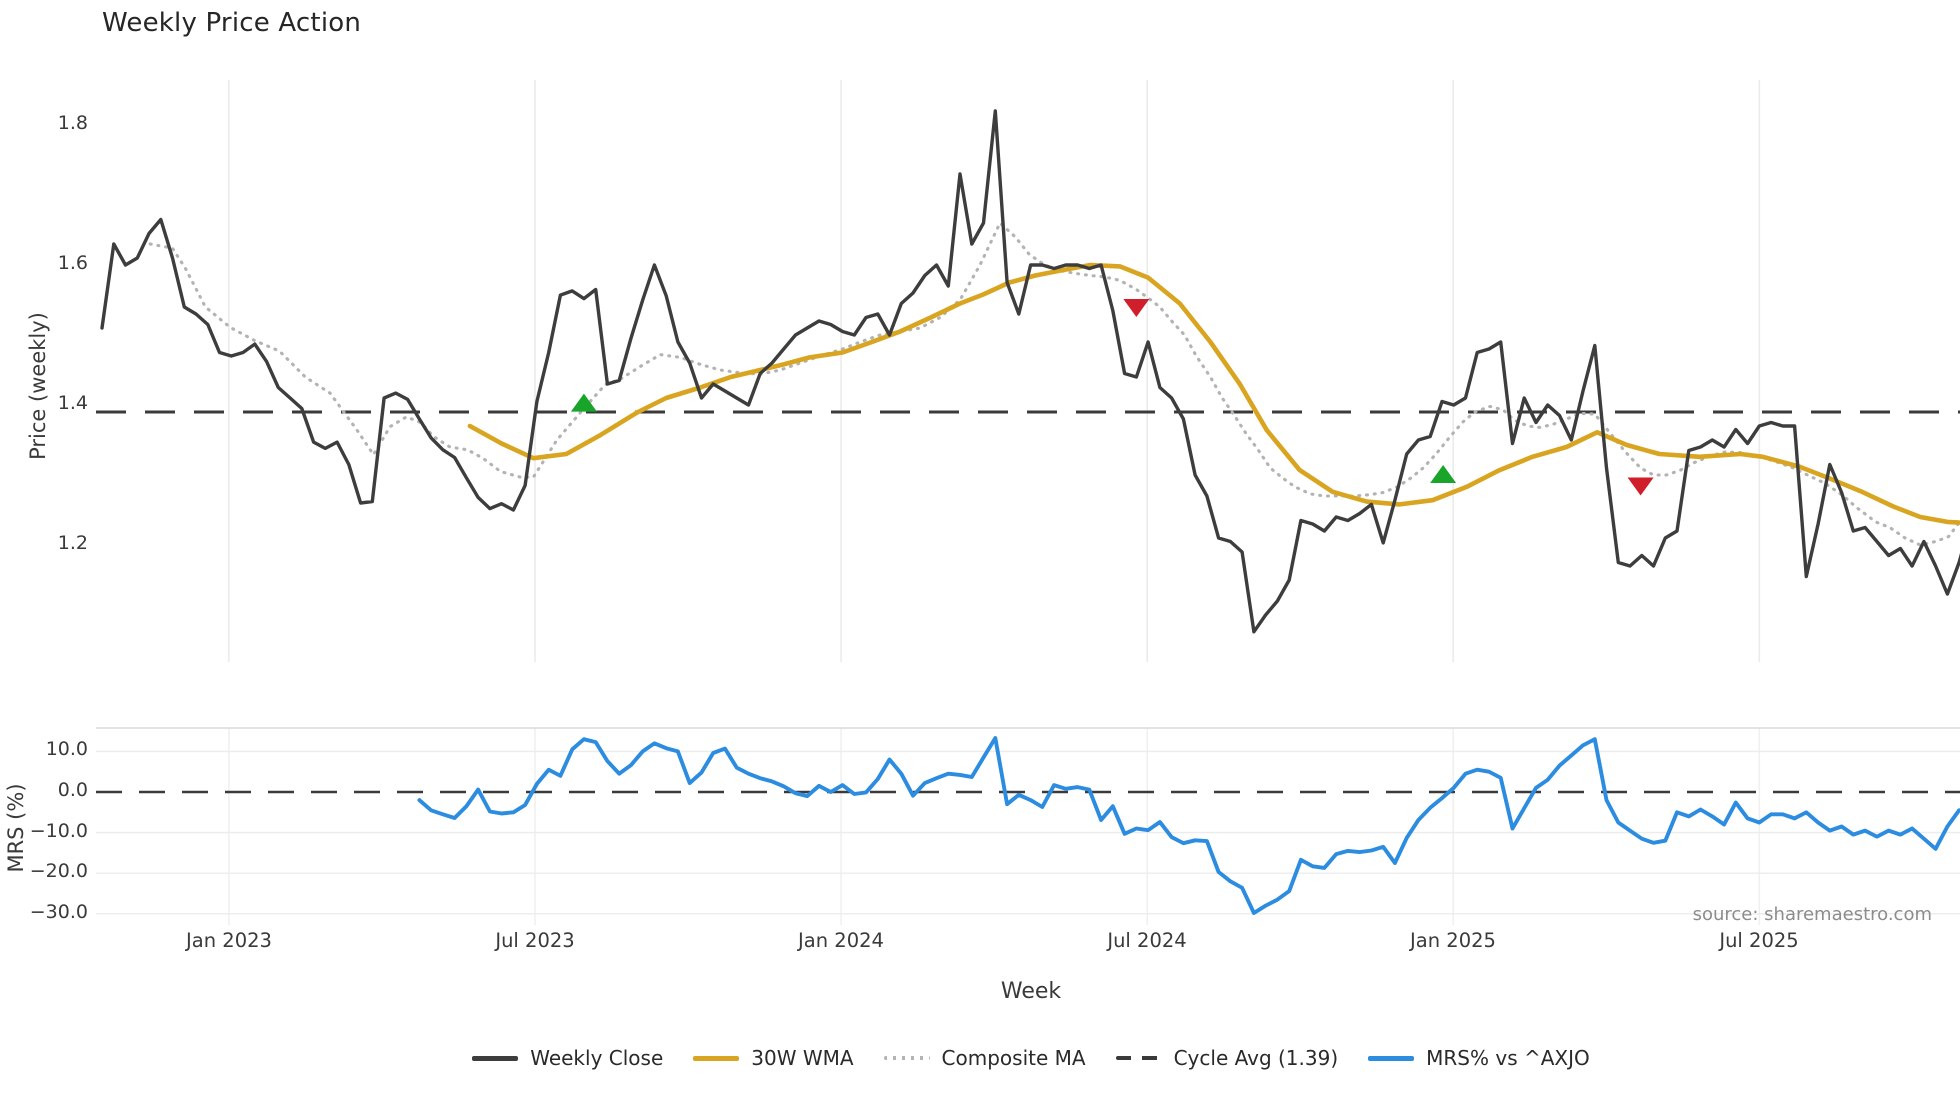  What do you see at coordinates (597, 1058) in the screenshot?
I see `legend-label-0: Weekly Close` at bounding box center [597, 1058].